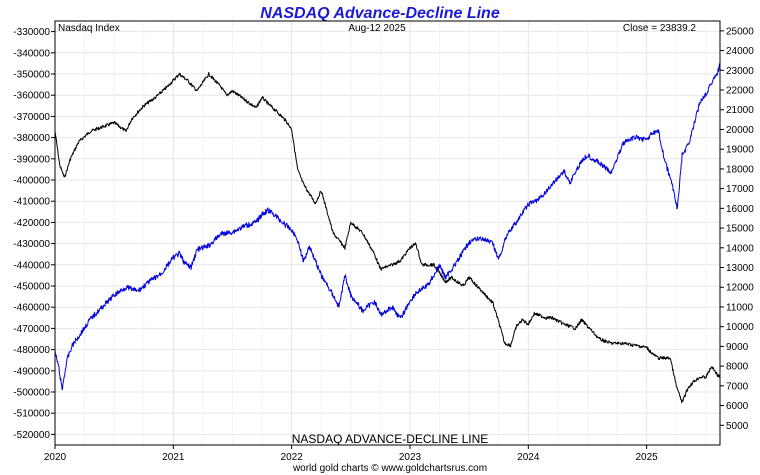  I want to click on left-tick-label: -330000, so click(31, 32).